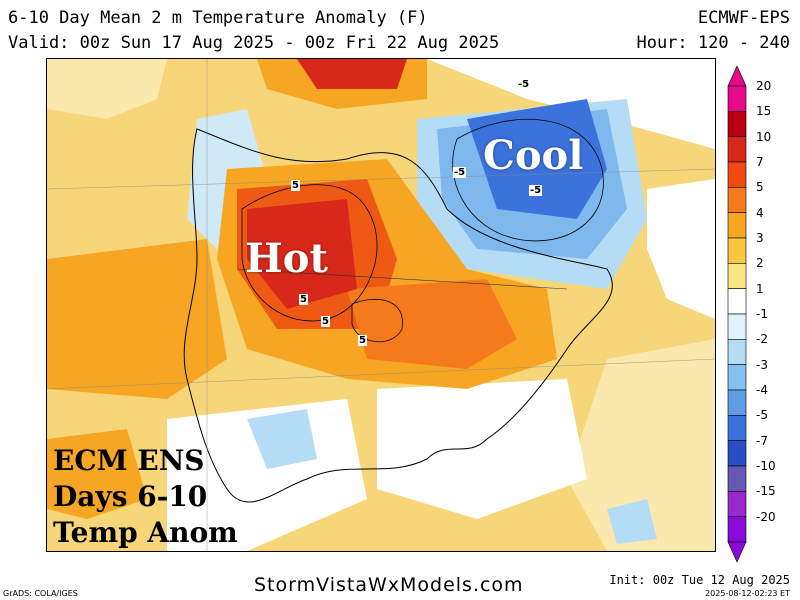 The width and height of the screenshot is (800, 600). Describe the element at coordinates (737, 552) in the screenshot. I see `legend-arrow-bottom` at that location.